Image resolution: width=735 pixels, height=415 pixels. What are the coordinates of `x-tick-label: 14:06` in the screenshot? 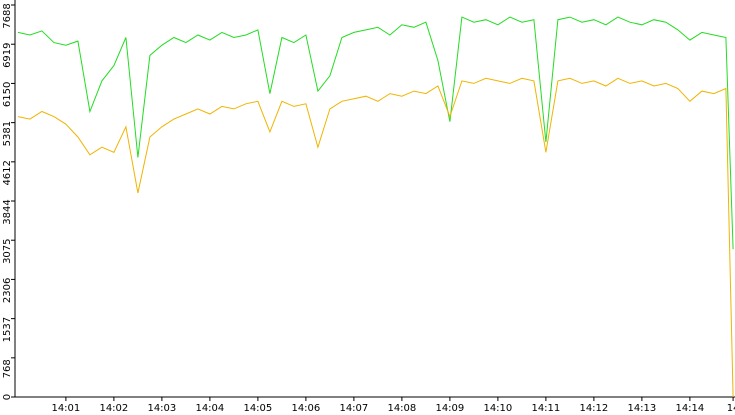 It's located at (305, 408).